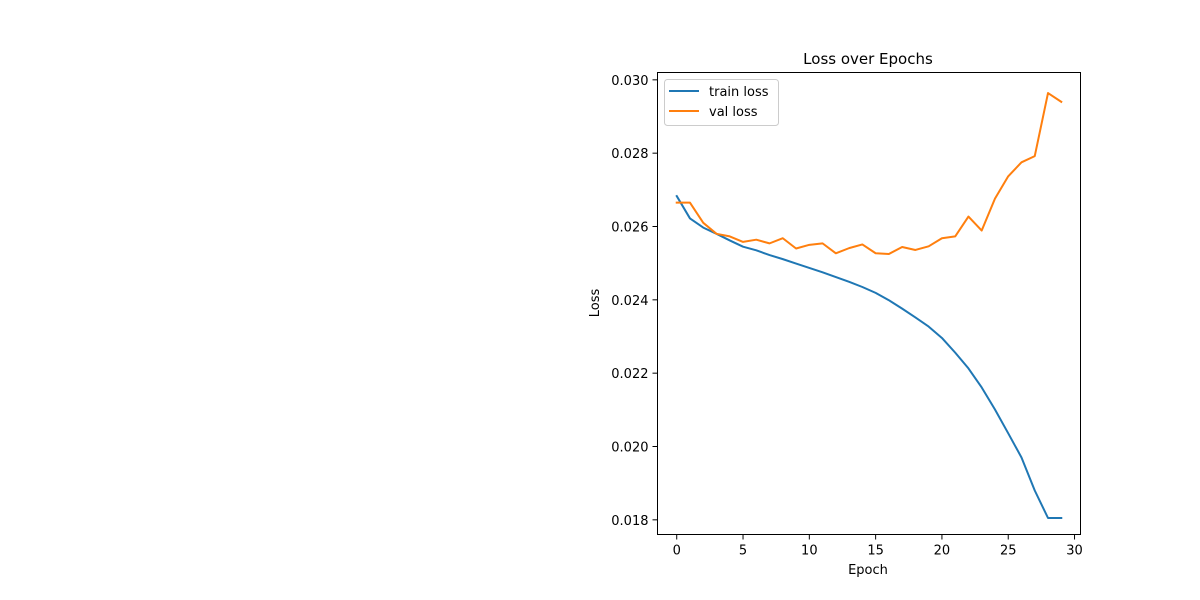  Describe the element at coordinates (733, 112) in the screenshot. I see `legend-label-val-loss: val loss` at that location.